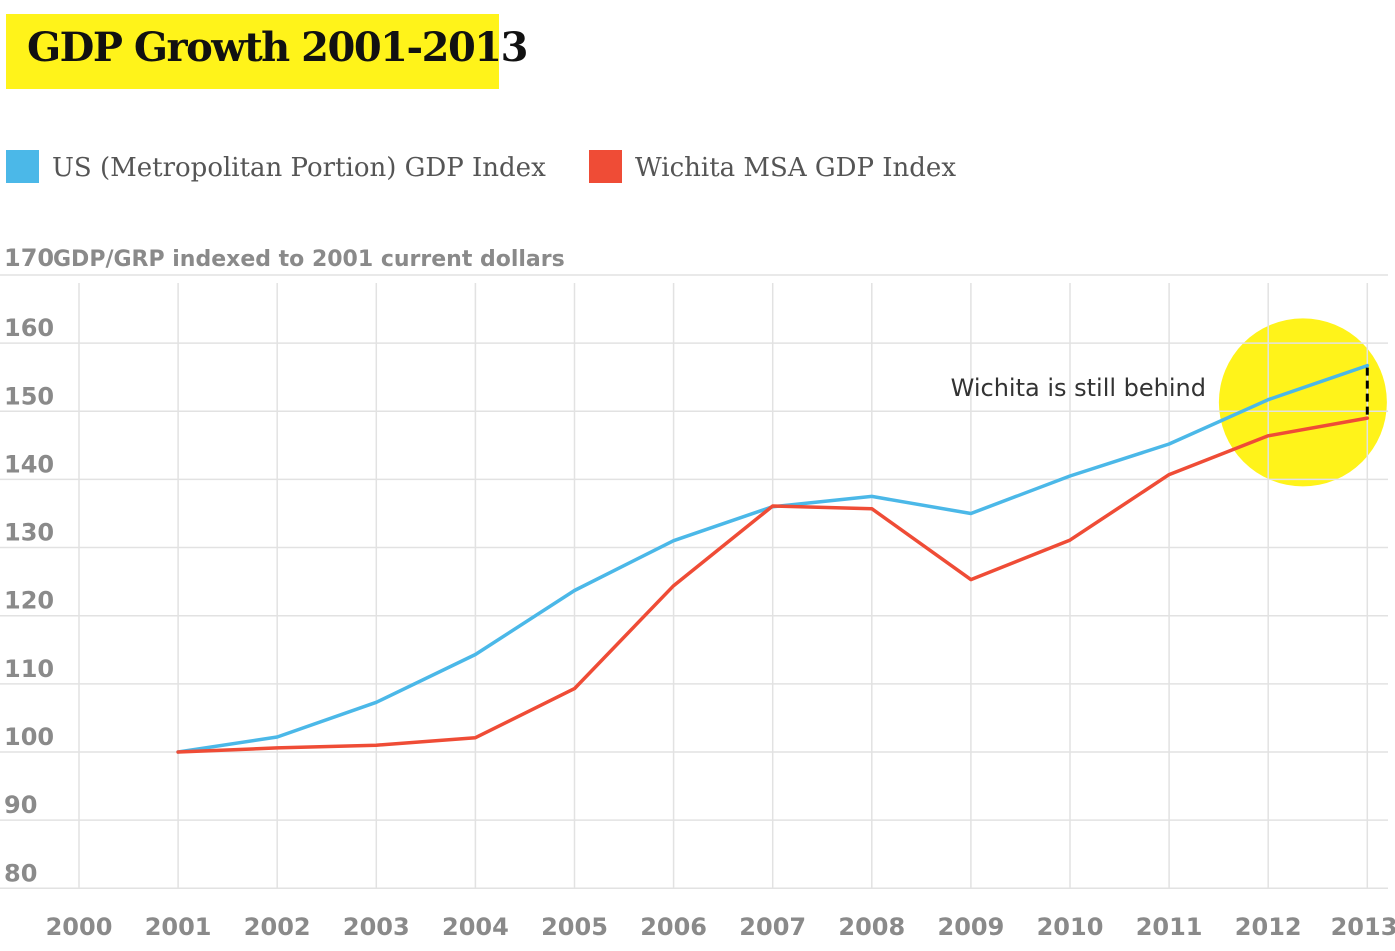 The width and height of the screenshot is (1395, 951). What do you see at coordinates (1070, 927) in the screenshot?
I see `x-tick-label-2010: 2010` at bounding box center [1070, 927].